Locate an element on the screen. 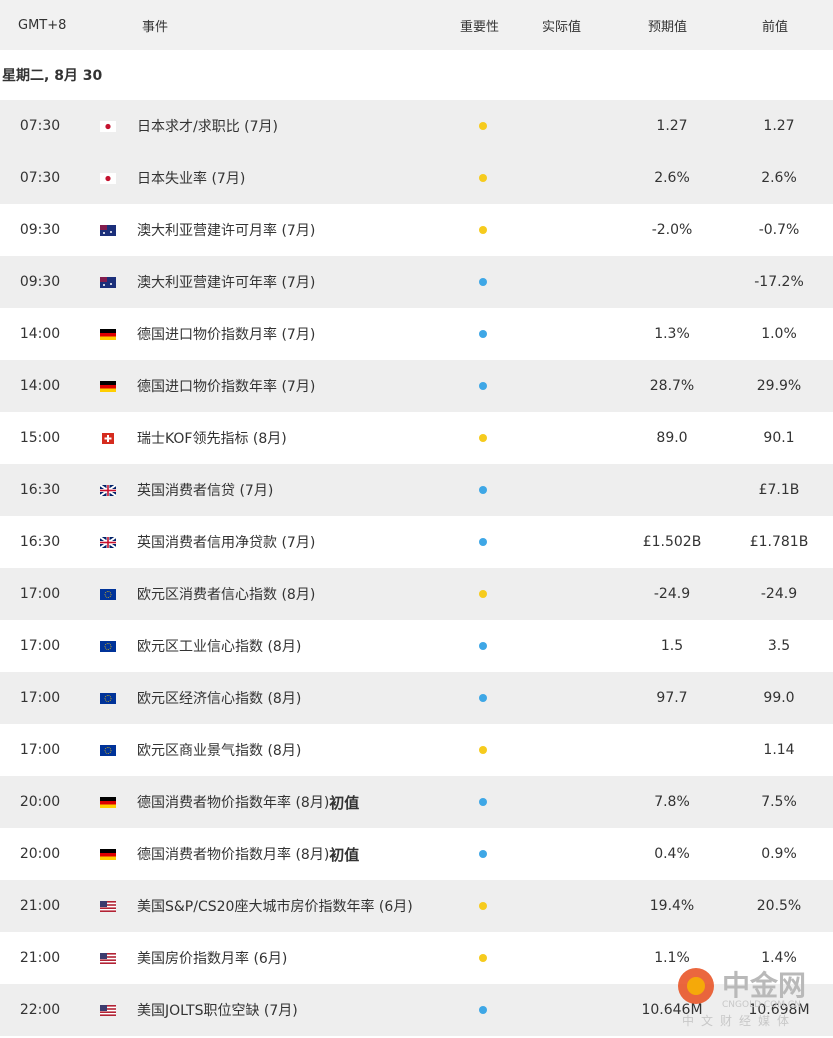  previous: -0.7% is located at coordinates (779, 230).